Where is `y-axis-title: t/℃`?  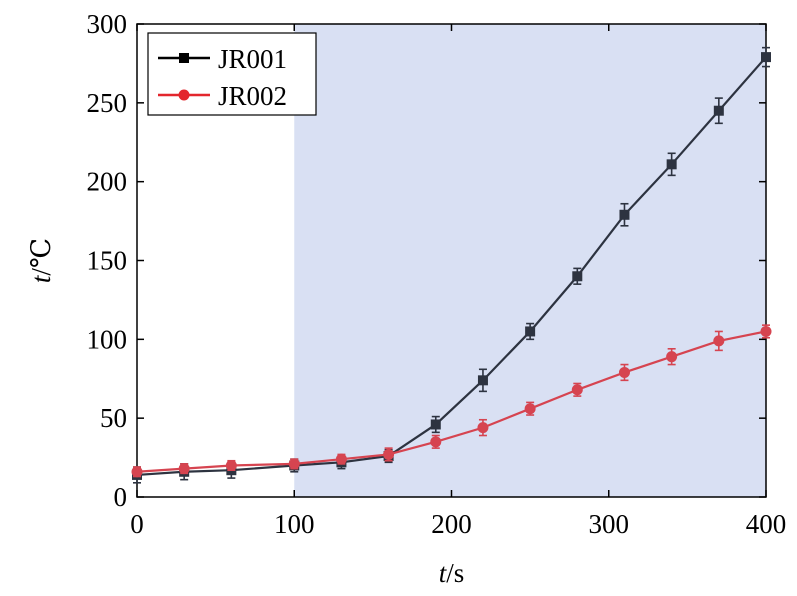
y-axis-title: t/℃ is located at coordinates (41, 260).